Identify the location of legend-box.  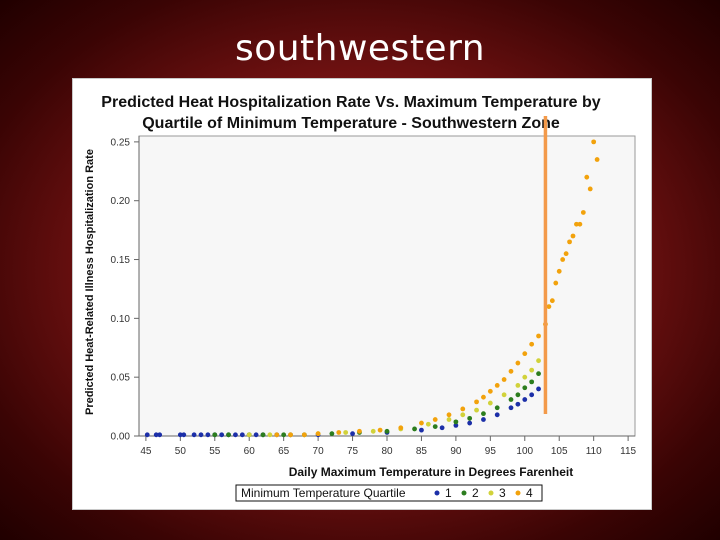
(389, 493).